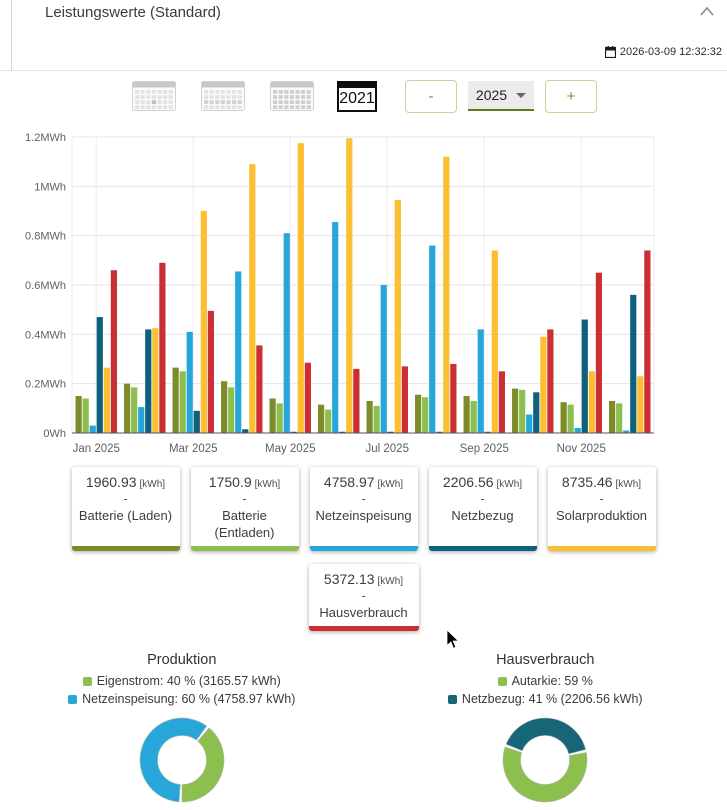 This screenshot has height=810, width=727. I want to click on month-view-button, so click(223, 96).